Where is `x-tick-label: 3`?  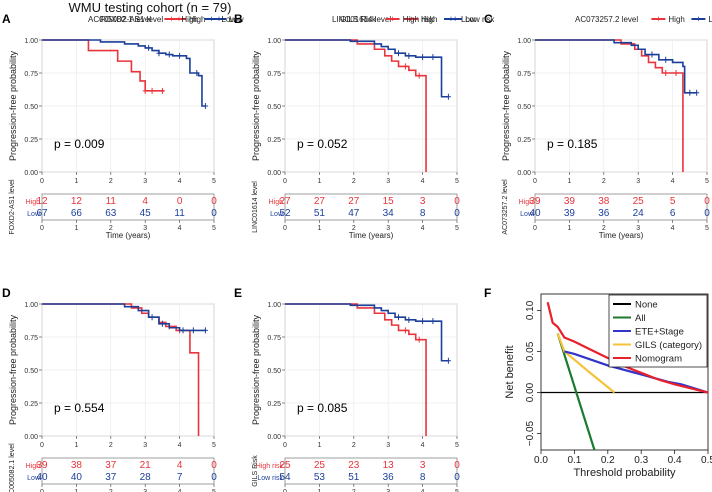 x-tick-label: 3 is located at coordinates (638, 181).